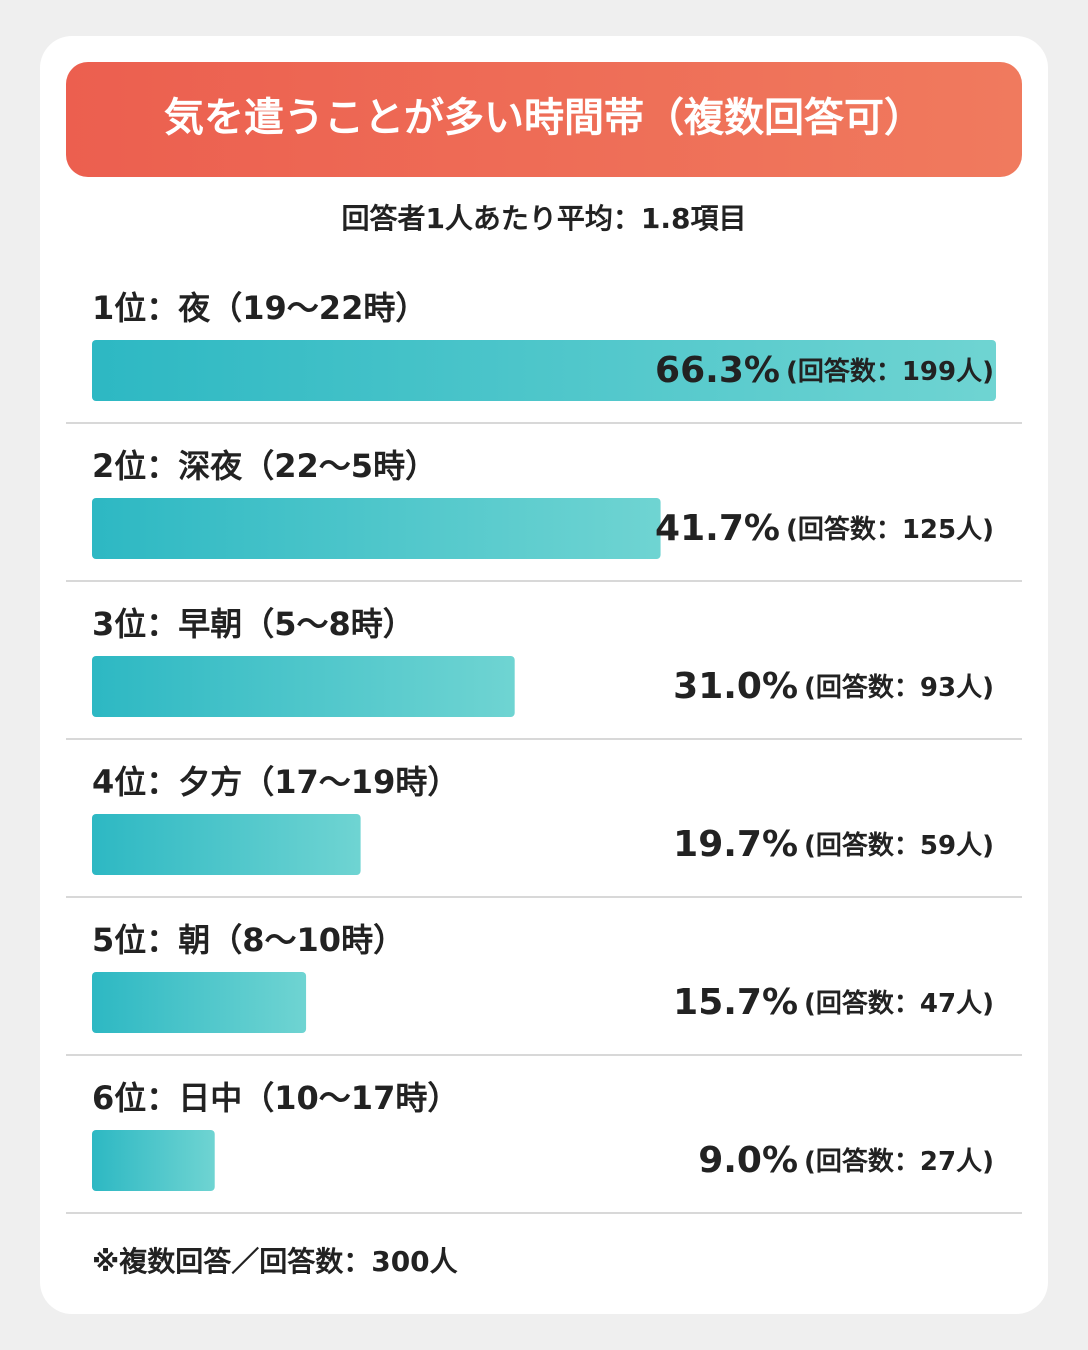  I want to click on category-label: 2位：深夜（22〜5時）, so click(264, 466).